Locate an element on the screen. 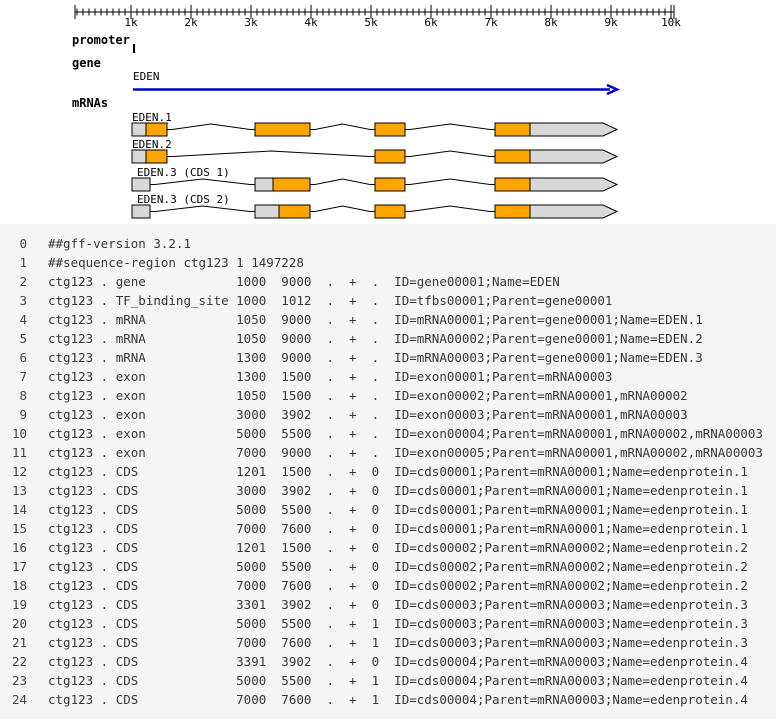  ruler-tick-label: 4k is located at coordinates (311, 22).